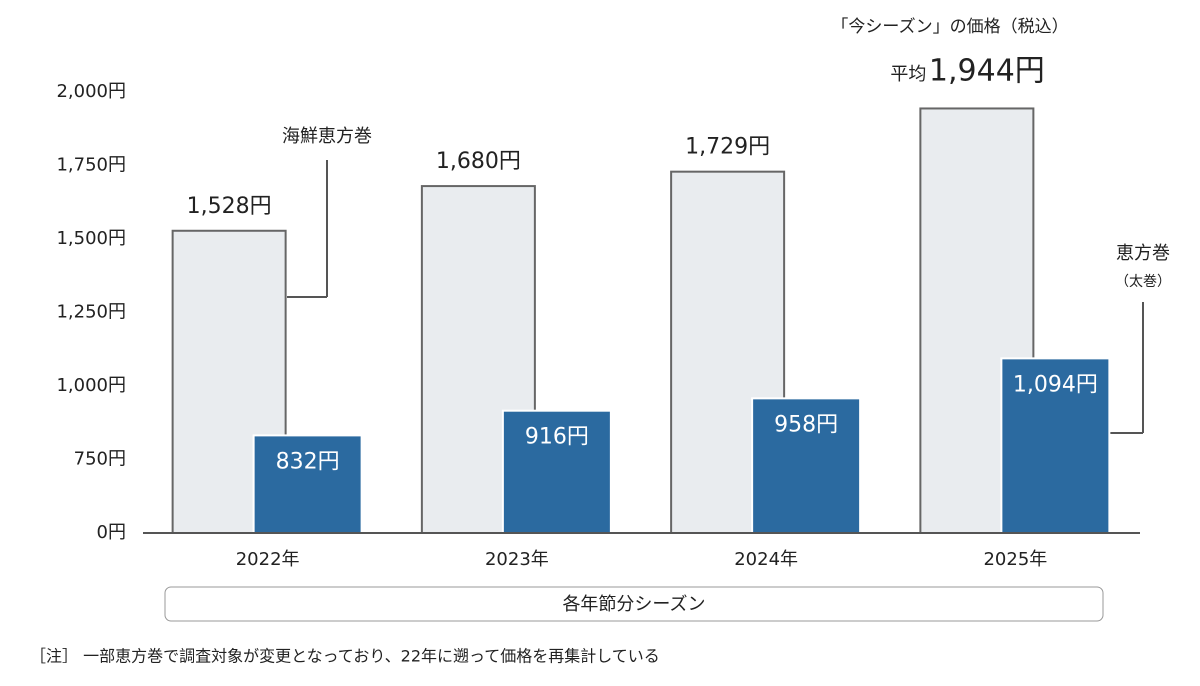  What do you see at coordinates (327, 136) in the screenshot?
I see `legend-label: 海鮮恵方巻` at bounding box center [327, 136].